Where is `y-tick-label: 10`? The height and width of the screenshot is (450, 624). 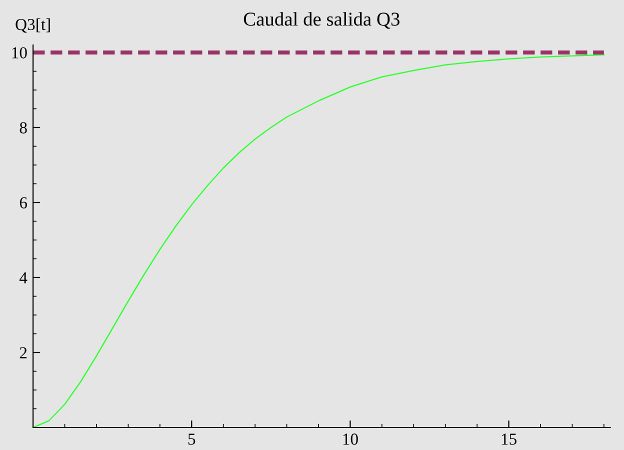 y-tick-label: 10 is located at coordinates (19, 52).